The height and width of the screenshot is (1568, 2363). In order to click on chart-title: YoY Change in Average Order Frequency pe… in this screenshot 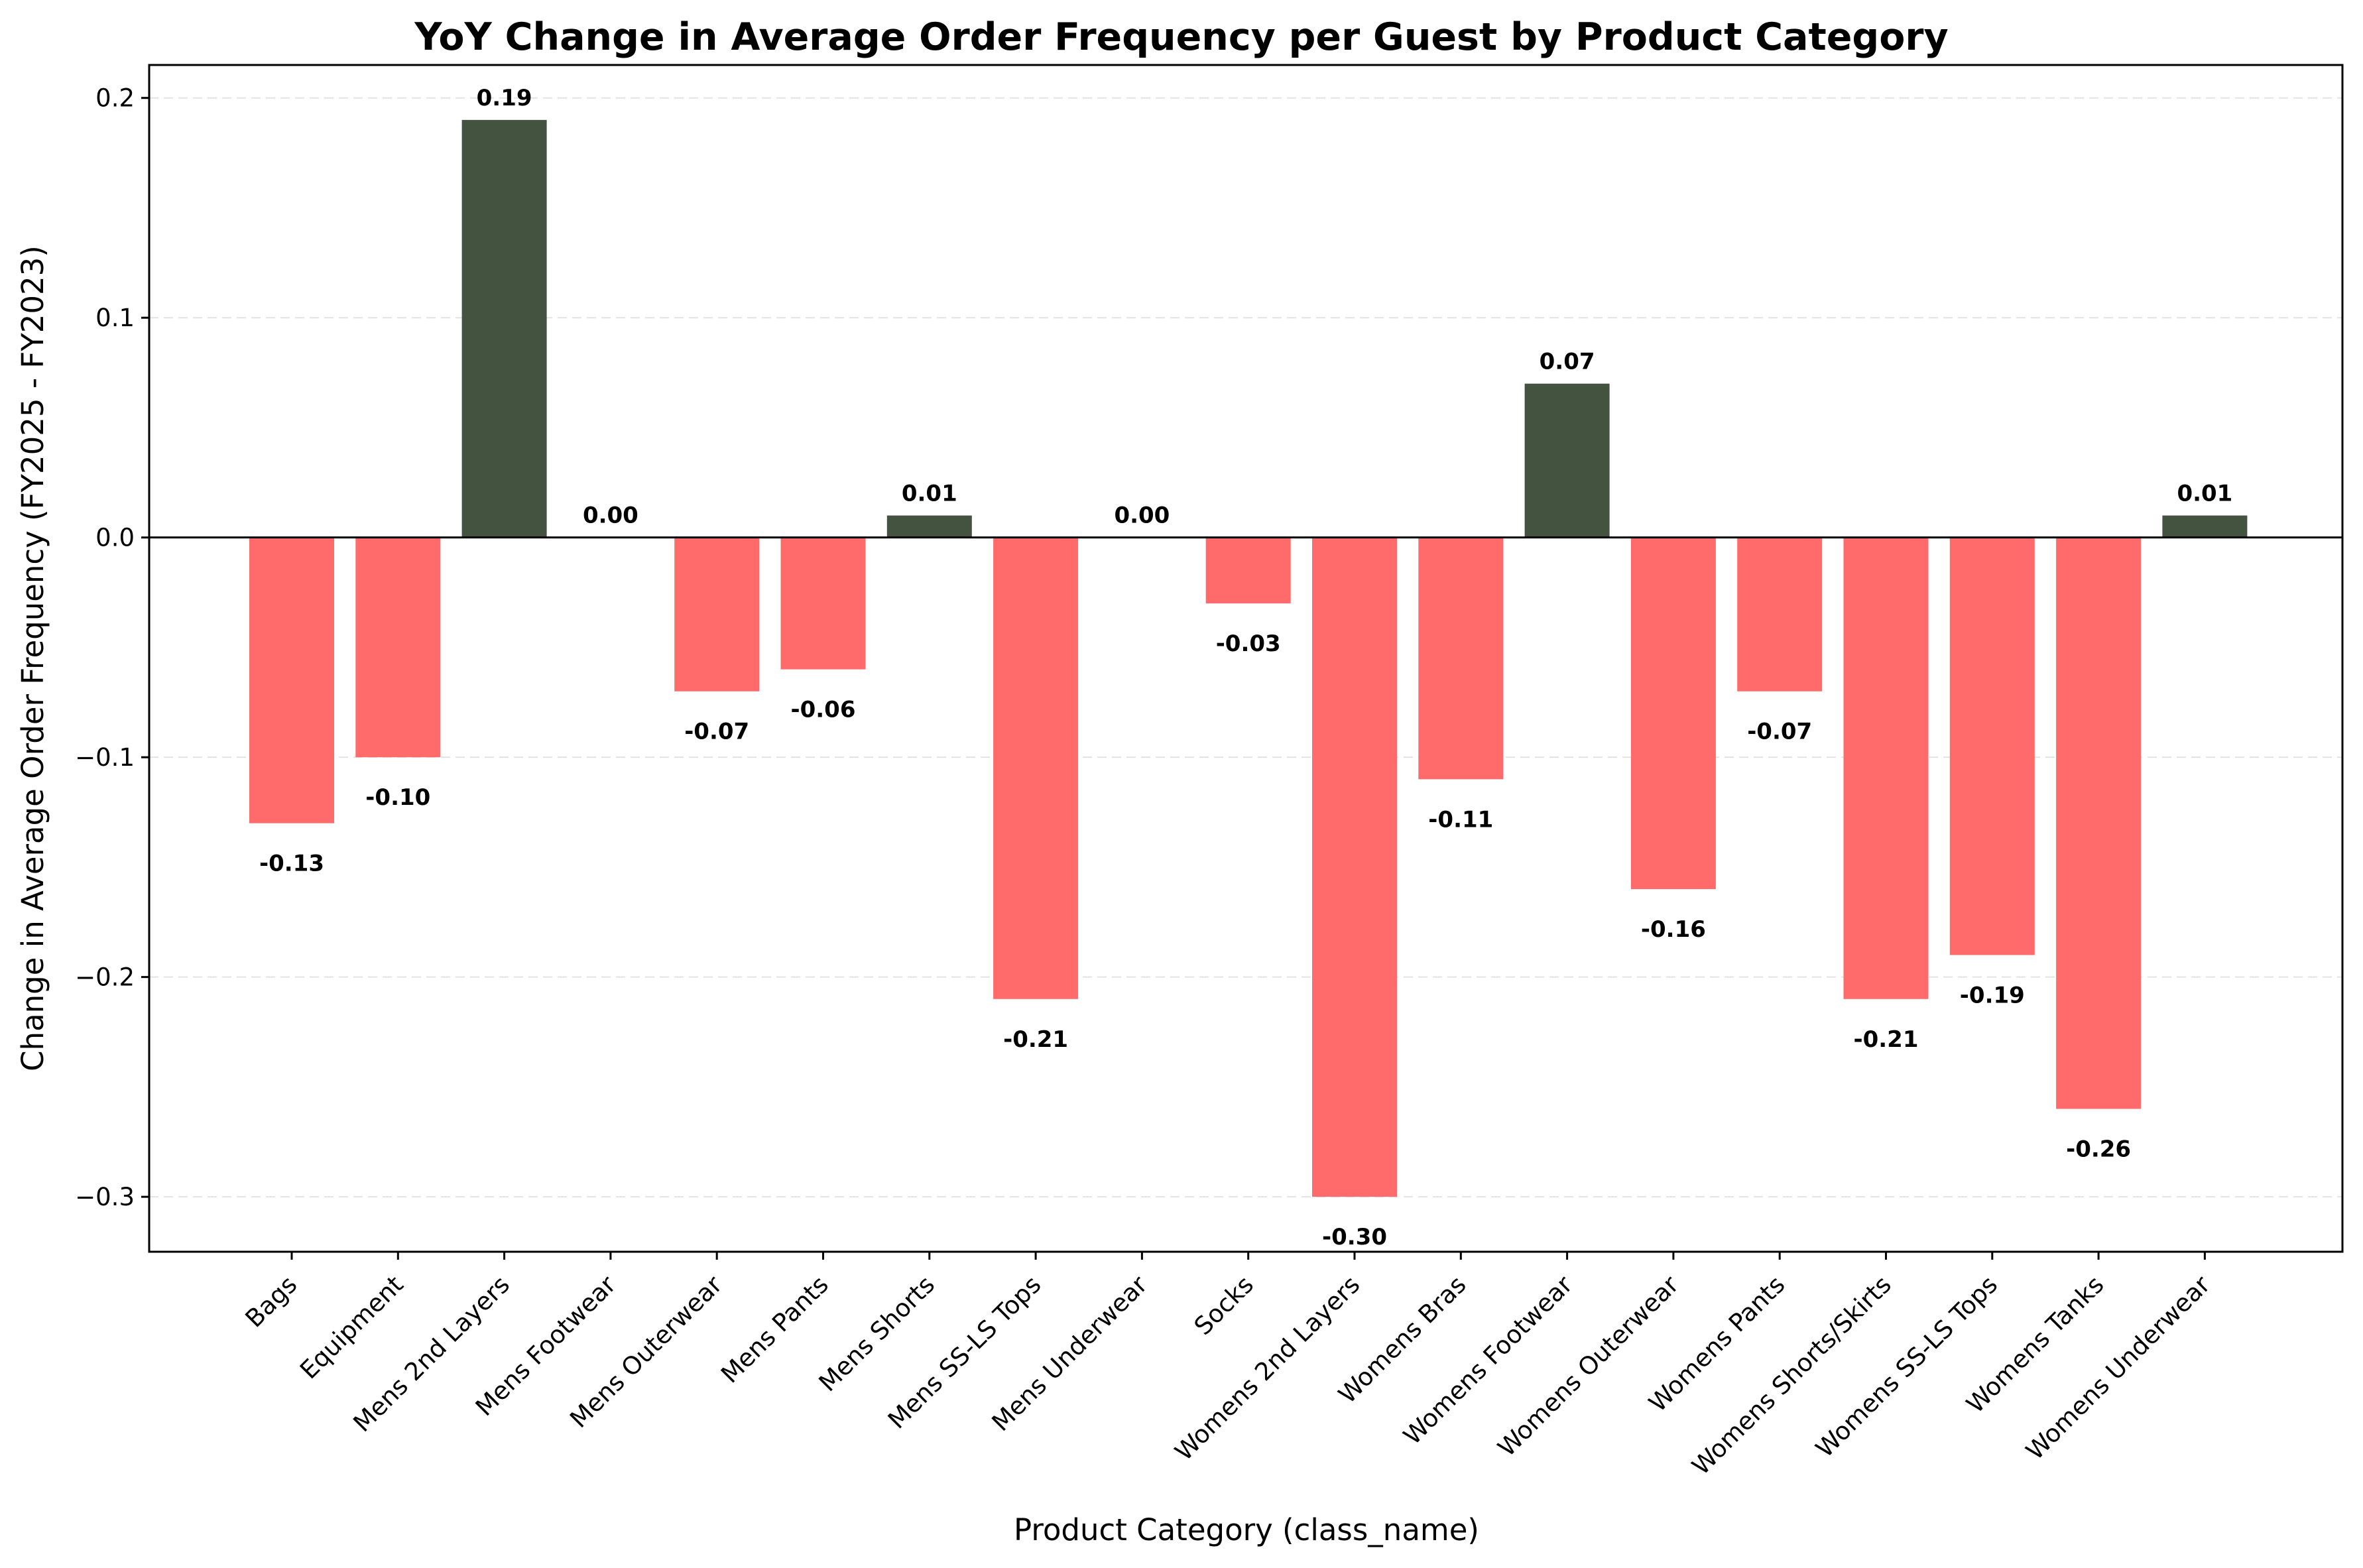, I will do `click(1181, 37)`.